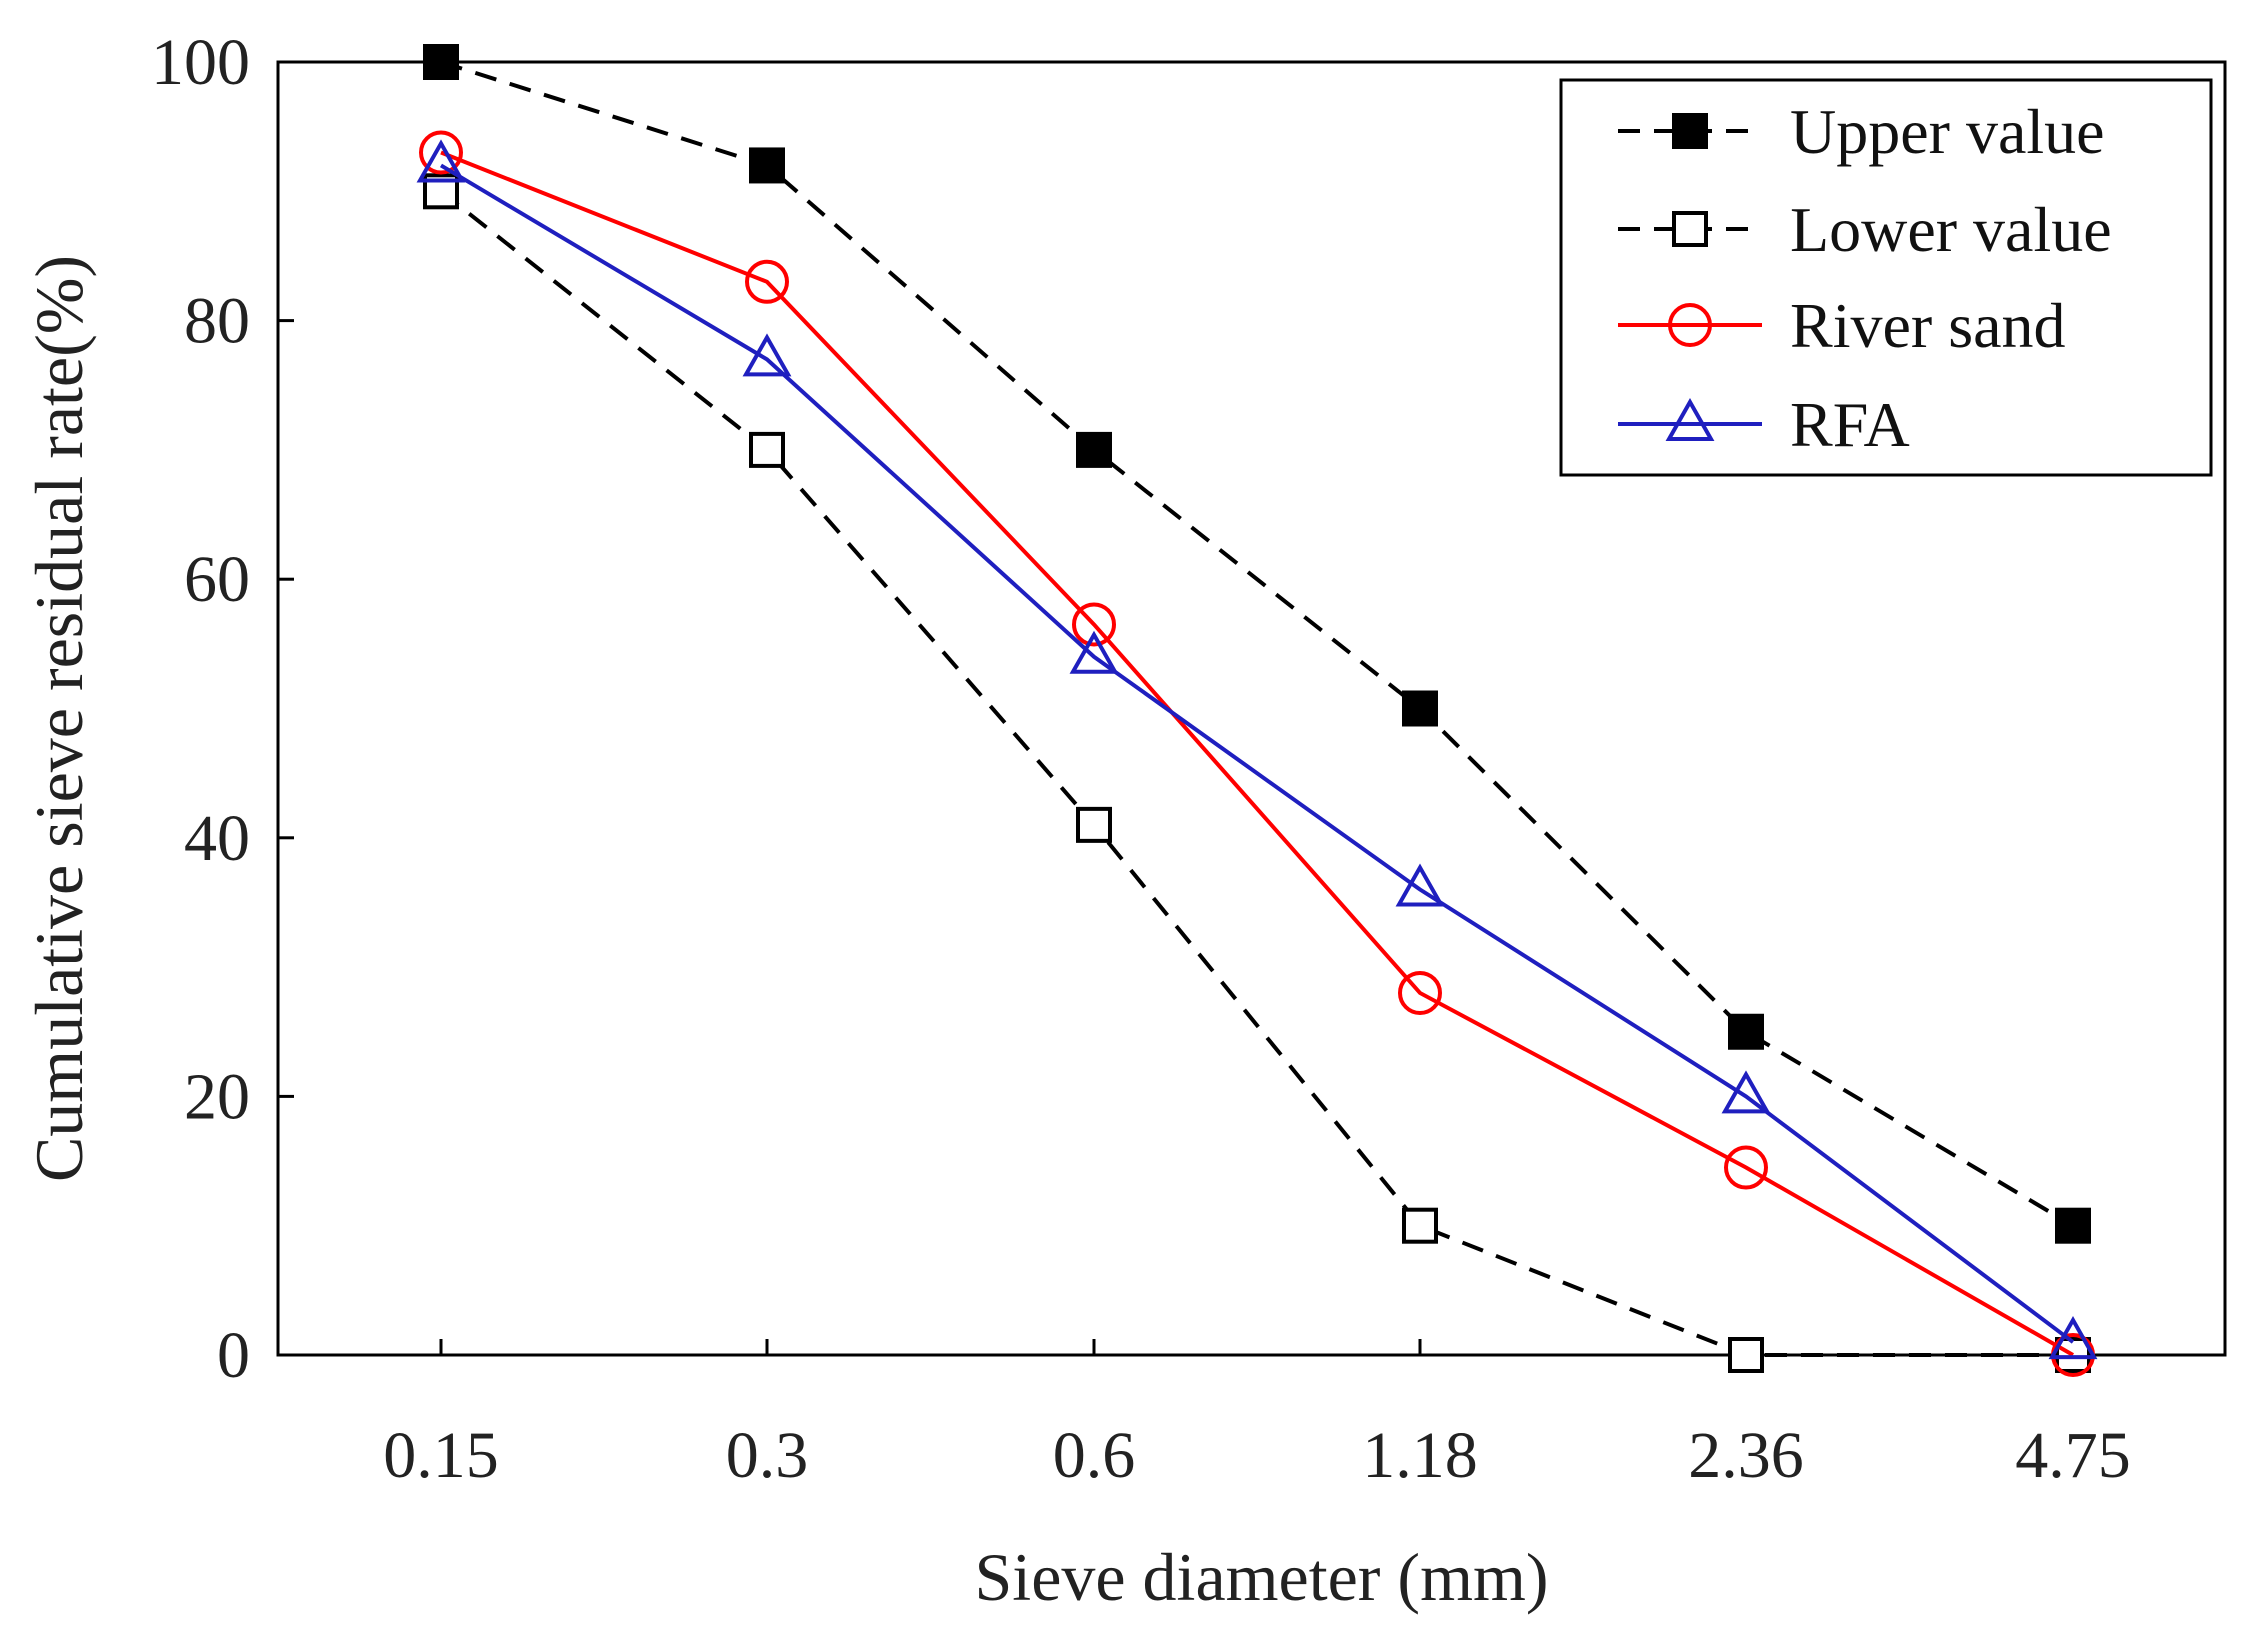  What do you see at coordinates (1746, 1455) in the screenshot?
I see `x-tick-label: 2.36` at bounding box center [1746, 1455].